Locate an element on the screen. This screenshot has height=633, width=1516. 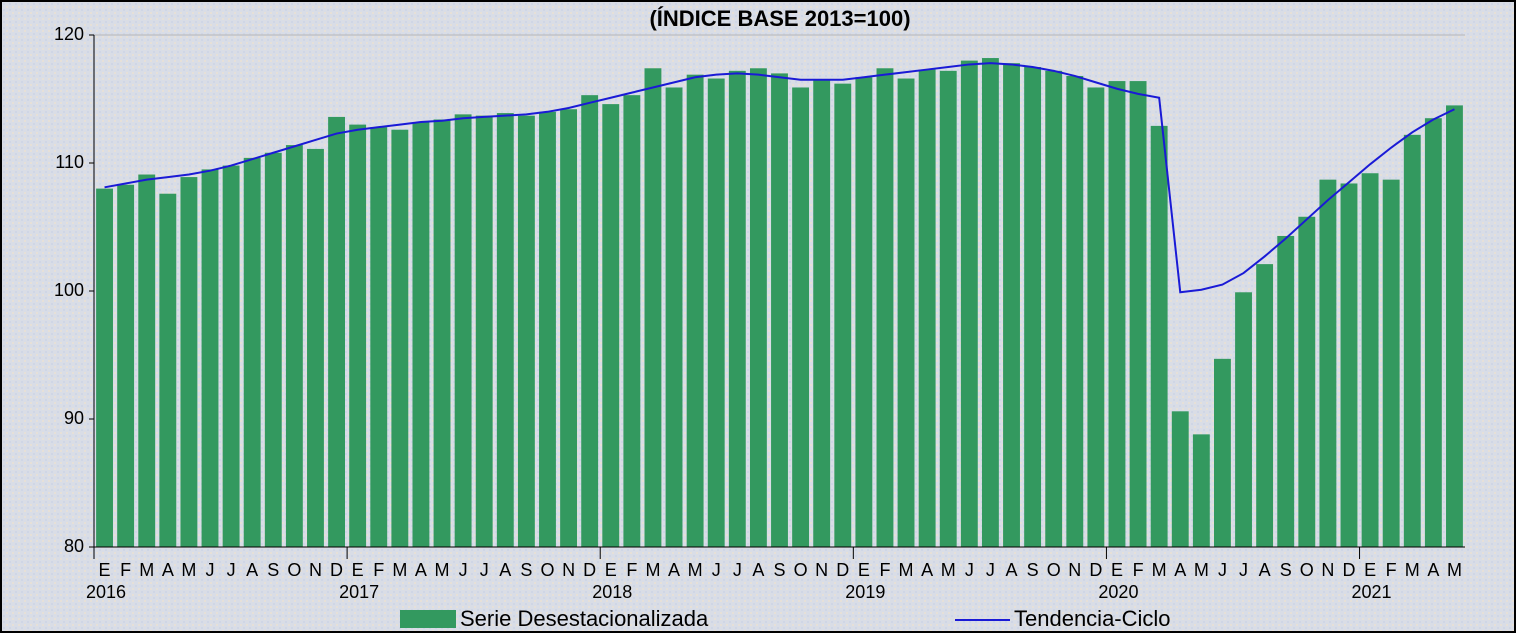
year-label: 2019 is located at coordinates (865, 592).